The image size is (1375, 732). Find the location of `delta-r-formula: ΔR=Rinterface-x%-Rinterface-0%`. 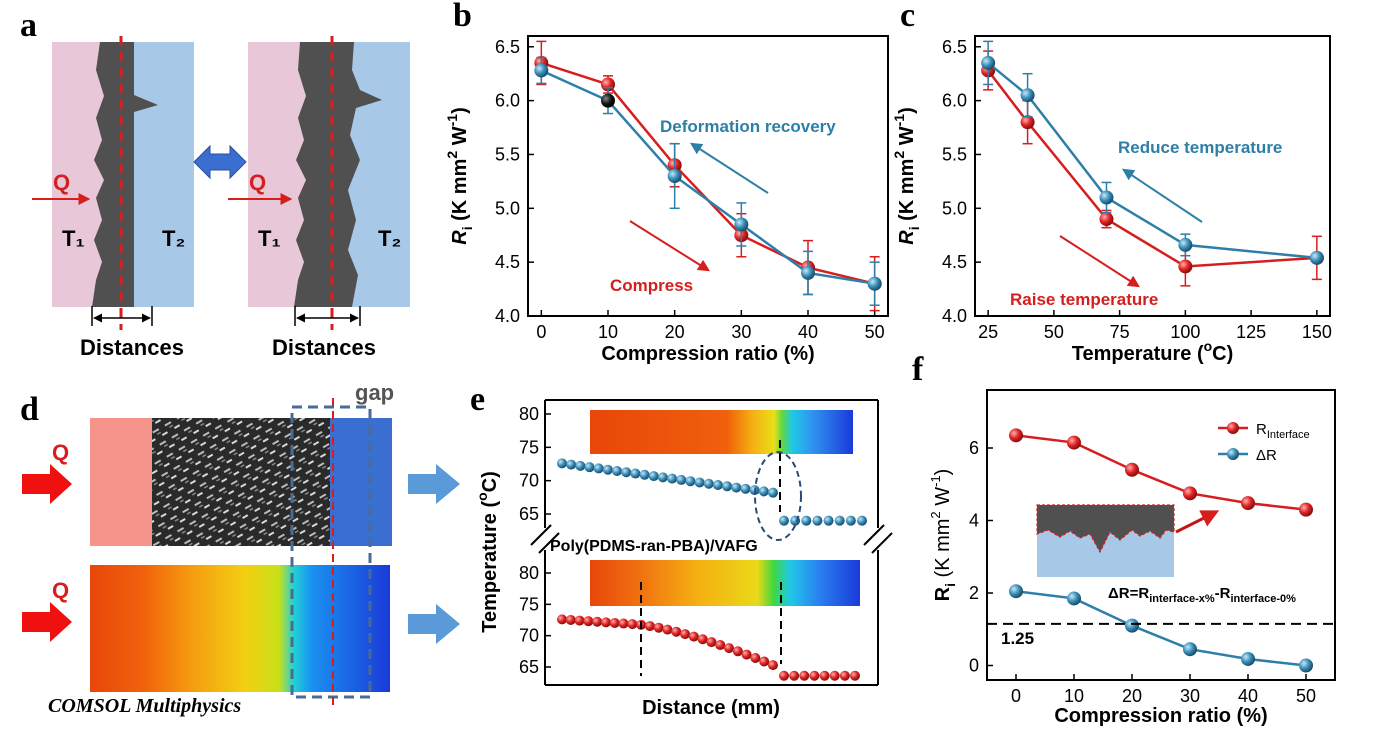

delta-r-formula: ΔR=Rinterface-x%-Rinterface-0% is located at coordinates (1202, 595).